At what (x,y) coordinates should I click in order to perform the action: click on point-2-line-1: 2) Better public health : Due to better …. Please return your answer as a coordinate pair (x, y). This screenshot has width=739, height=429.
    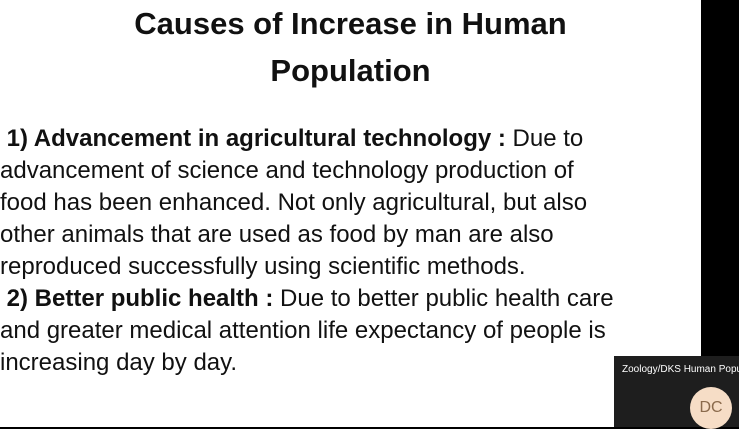
    Looking at the image, I should click on (350, 299).